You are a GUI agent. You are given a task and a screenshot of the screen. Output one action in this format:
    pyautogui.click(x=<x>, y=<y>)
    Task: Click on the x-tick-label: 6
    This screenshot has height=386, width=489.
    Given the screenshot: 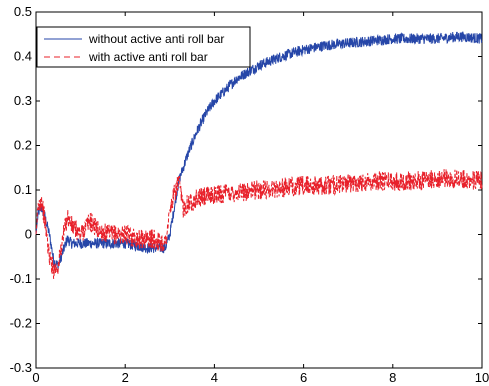 What is the action you would take?
    pyautogui.click(x=303, y=377)
    